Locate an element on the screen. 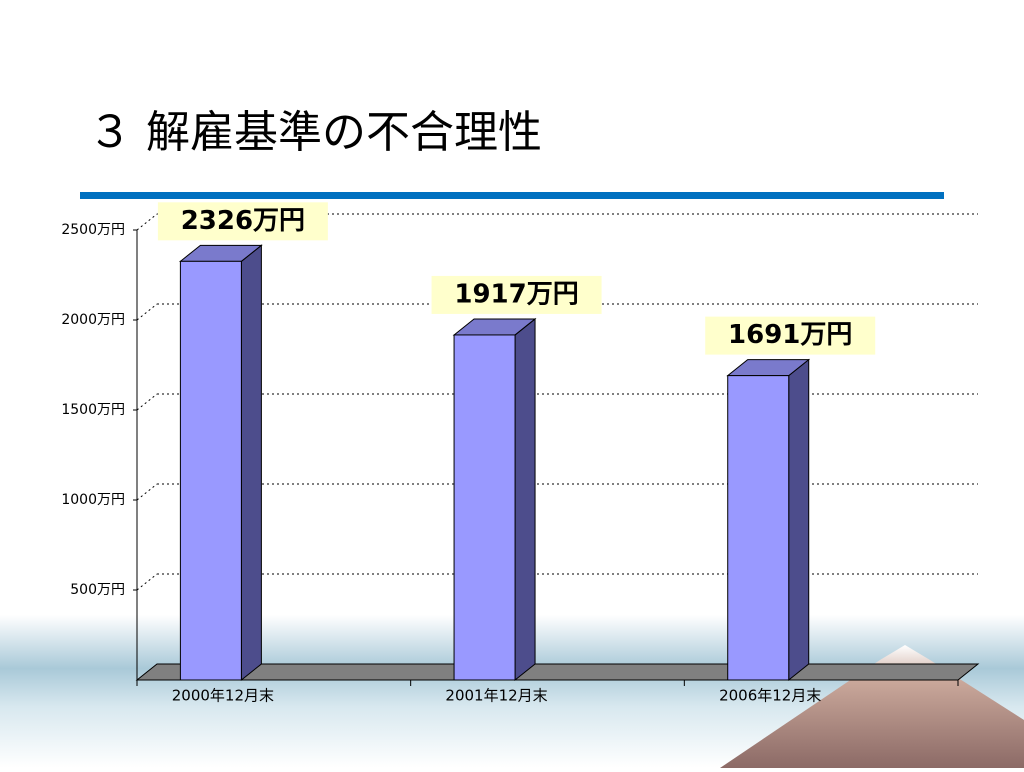 The width and height of the screenshot is (1024, 772). y-tick-label: 1500万円 is located at coordinates (93, 410).